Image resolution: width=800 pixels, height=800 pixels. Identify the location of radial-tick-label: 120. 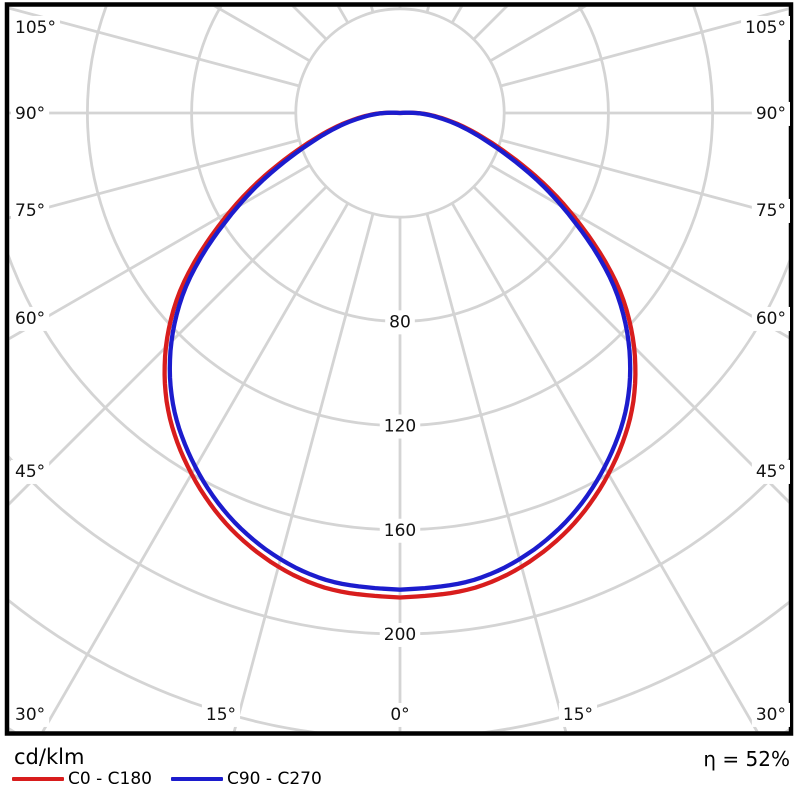
(400, 427).